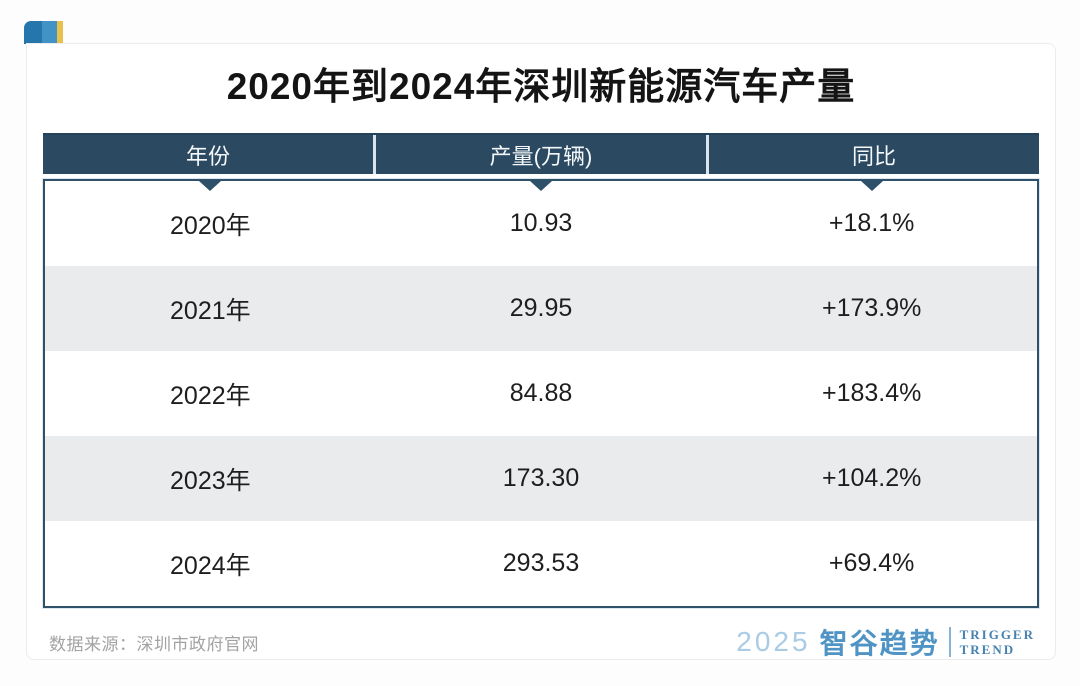  Describe the element at coordinates (871, 478) in the screenshot. I see `cell-yoy: +104.2%` at that location.